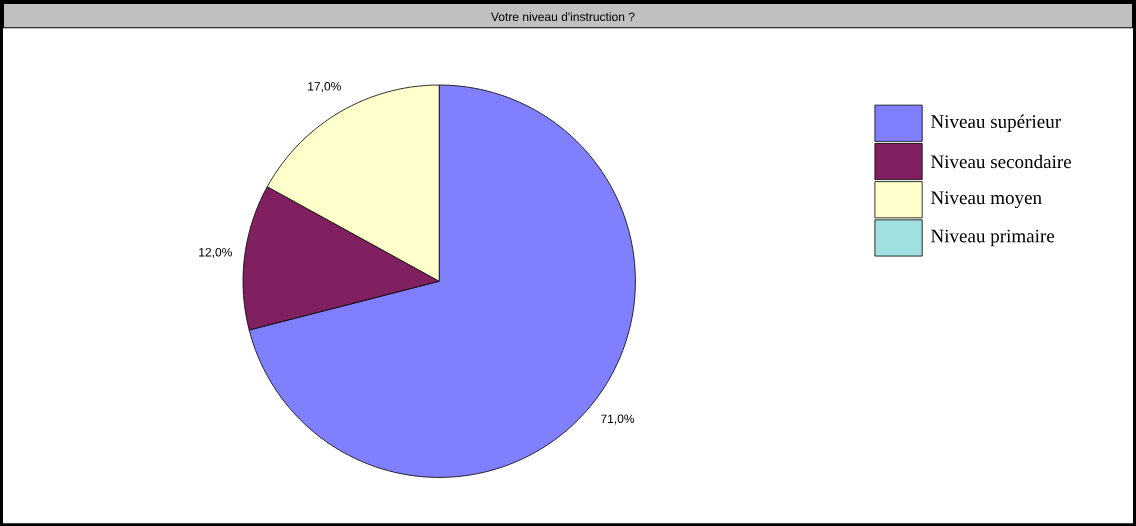 This screenshot has width=1136, height=526. Describe the element at coordinates (618, 419) in the screenshot. I see `data-label: 71,0%` at that location.